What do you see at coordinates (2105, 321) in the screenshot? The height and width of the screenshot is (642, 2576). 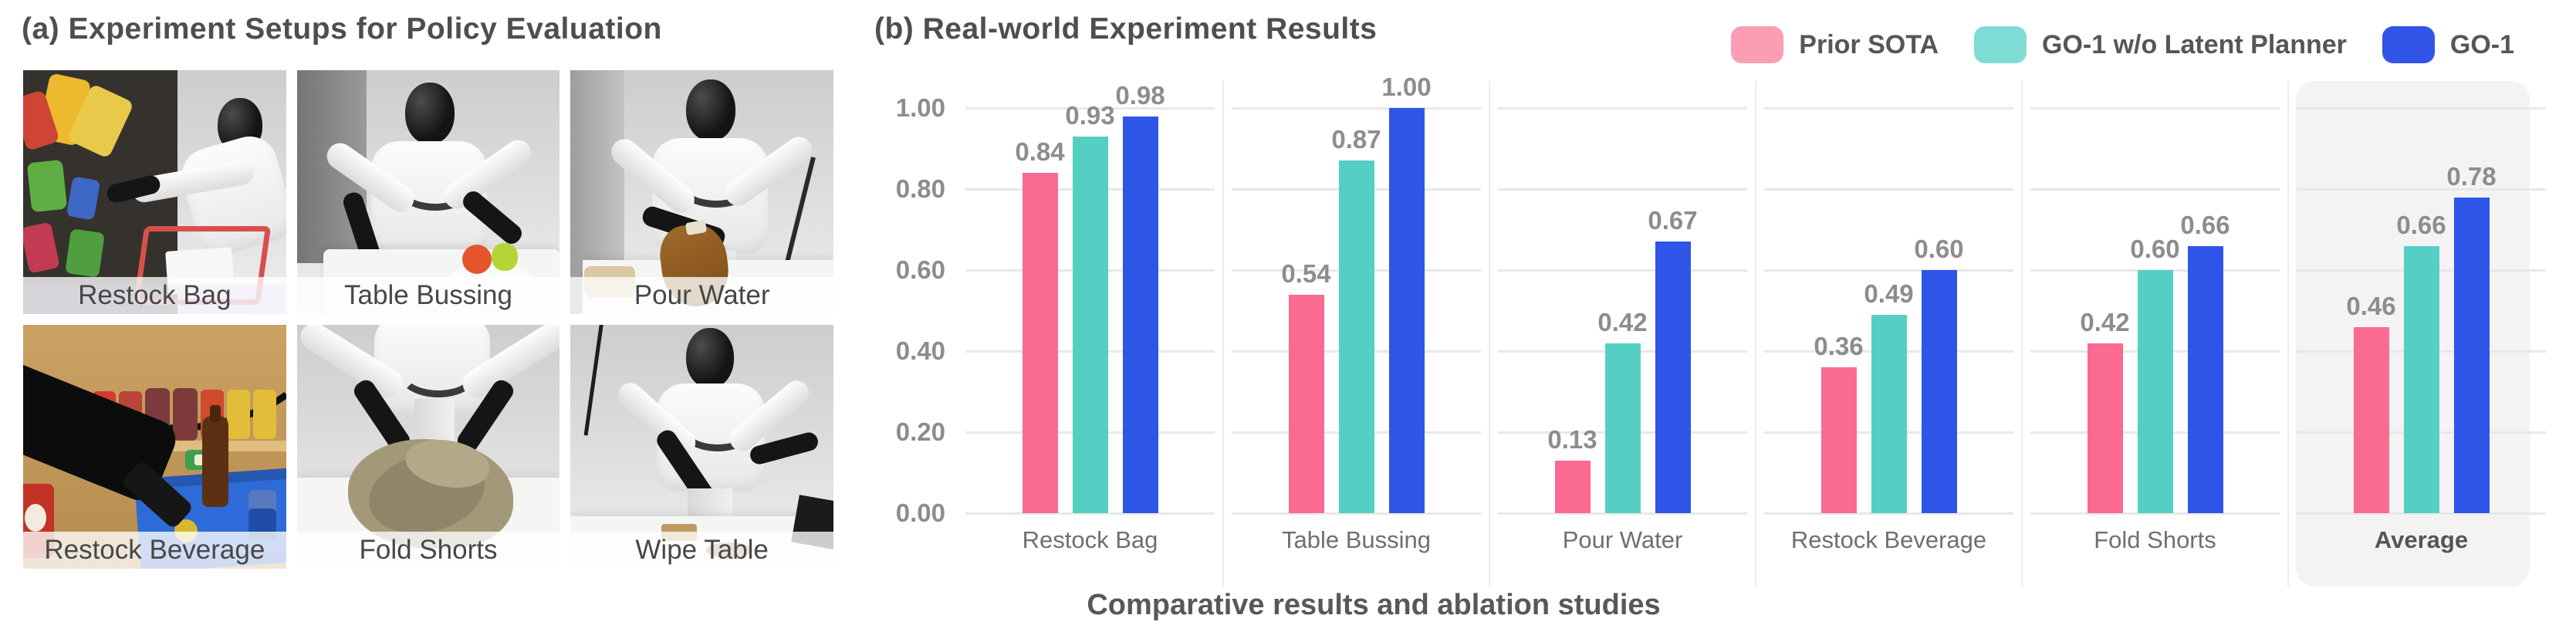 I see `bar-value-label: 0.42` at bounding box center [2105, 321].